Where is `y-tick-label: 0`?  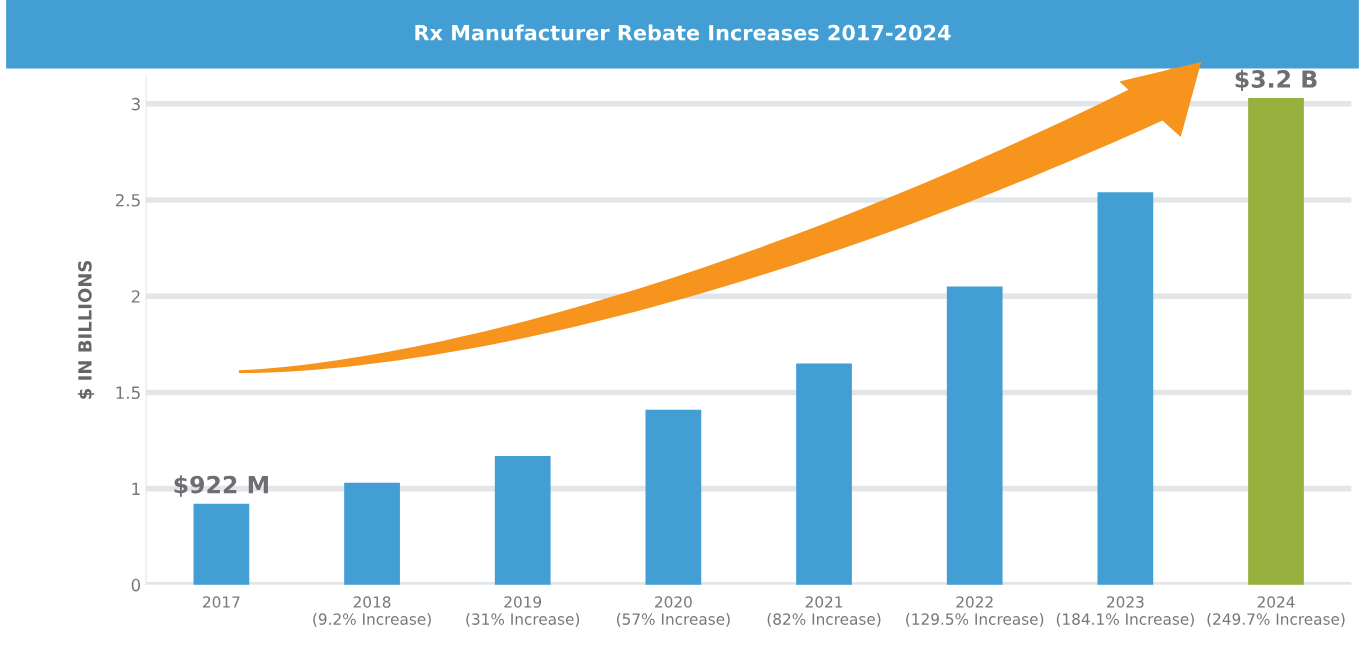
y-tick-label: 0 is located at coordinates (136, 585).